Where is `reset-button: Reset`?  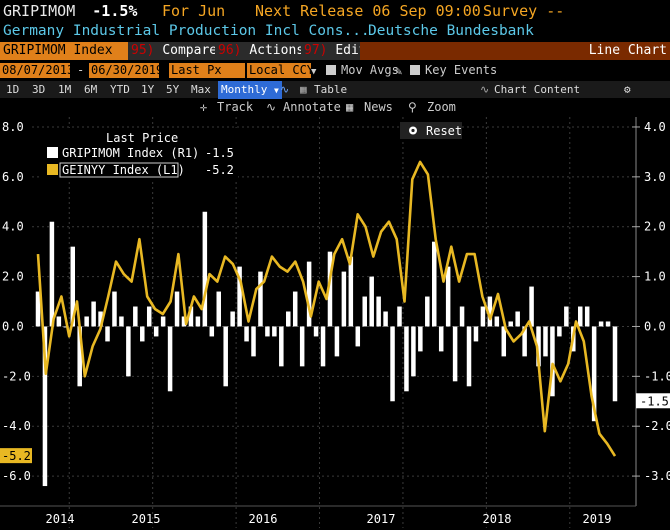 reset-button: Reset is located at coordinates (431, 130).